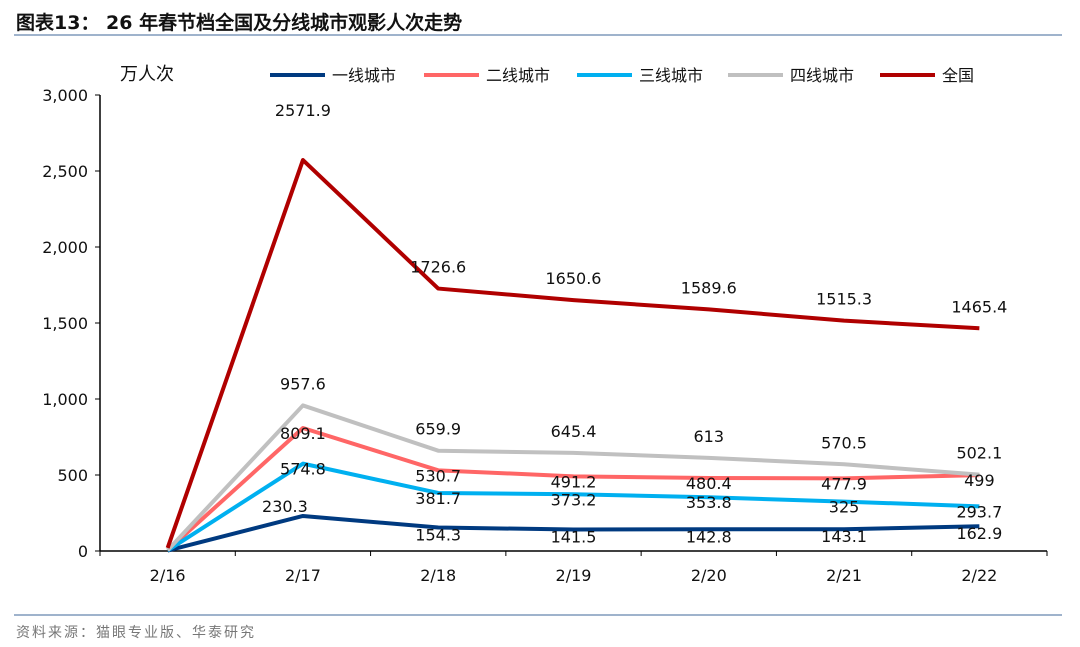 The height and width of the screenshot is (647, 1080). What do you see at coordinates (303, 575) in the screenshot?
I see `x-tick-label: 2/17` at bounding box center [303, 575].